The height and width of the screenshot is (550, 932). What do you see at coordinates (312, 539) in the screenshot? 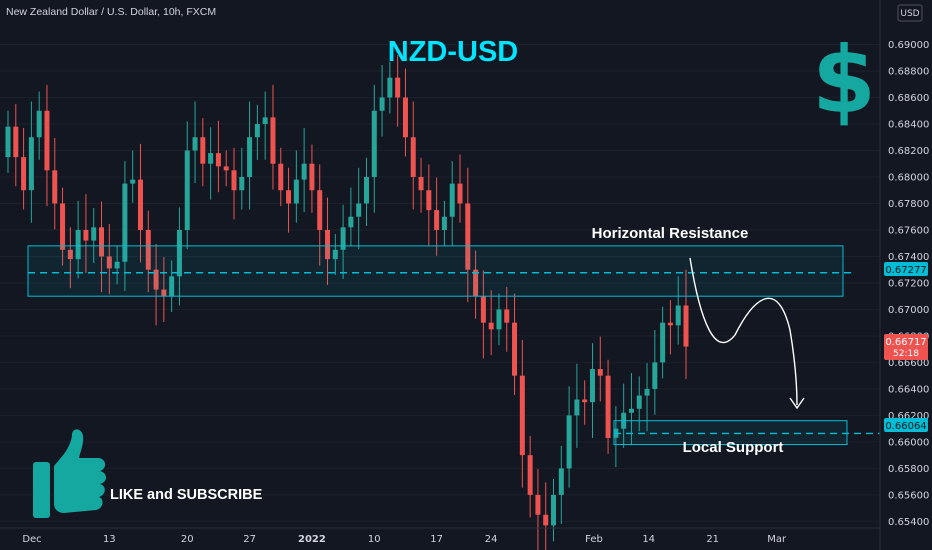
I see `x-tick-label: 2022` at bounding box center [312, 539].